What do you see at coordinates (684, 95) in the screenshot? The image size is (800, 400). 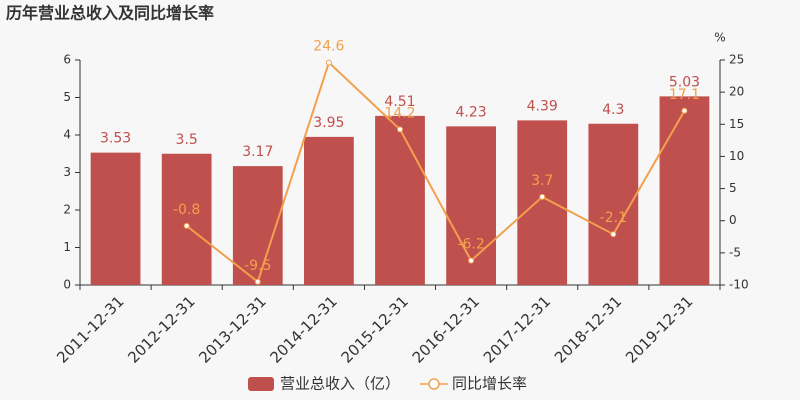 I see `line-value-label: 17.1` at bounding box center [684, 95].